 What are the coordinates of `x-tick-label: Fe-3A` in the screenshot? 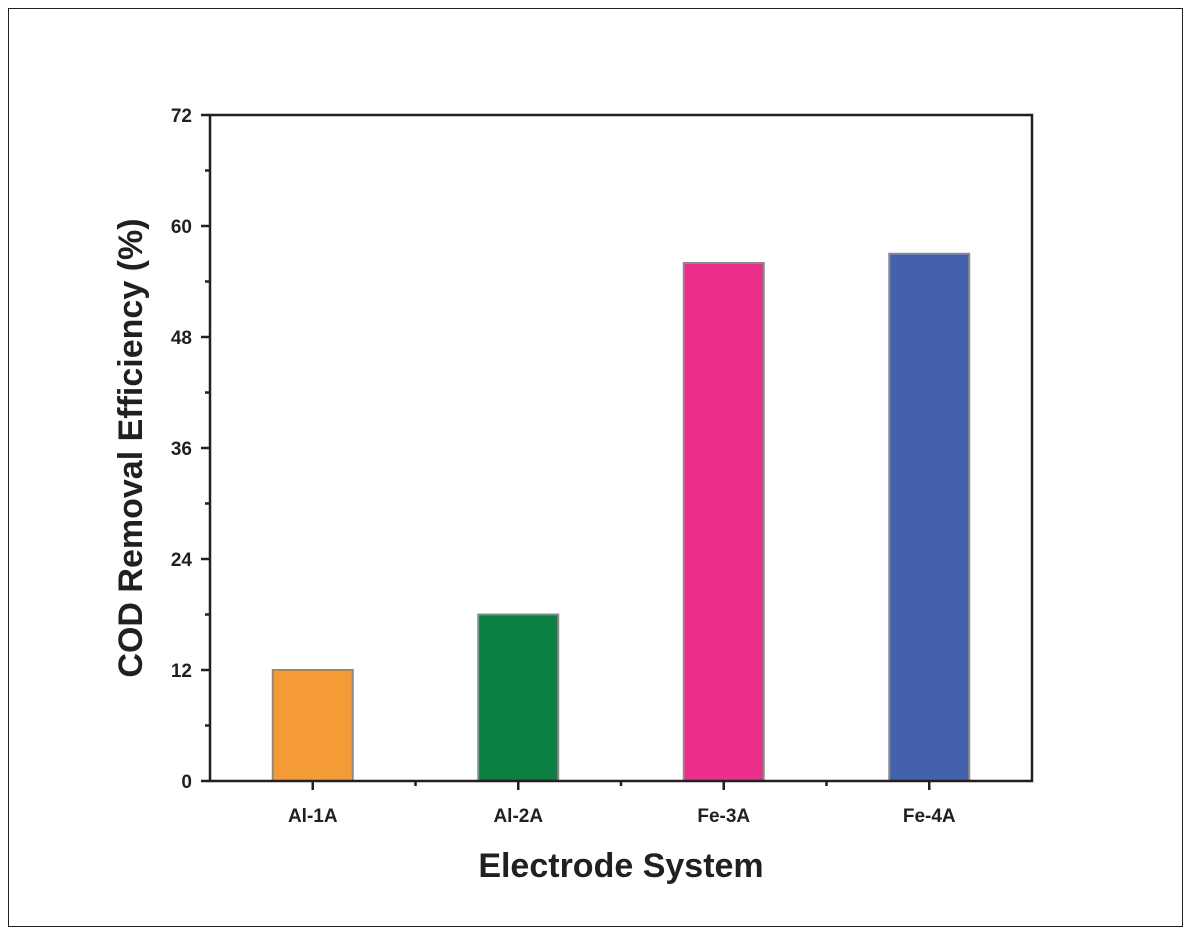 It's located at (723, 816).